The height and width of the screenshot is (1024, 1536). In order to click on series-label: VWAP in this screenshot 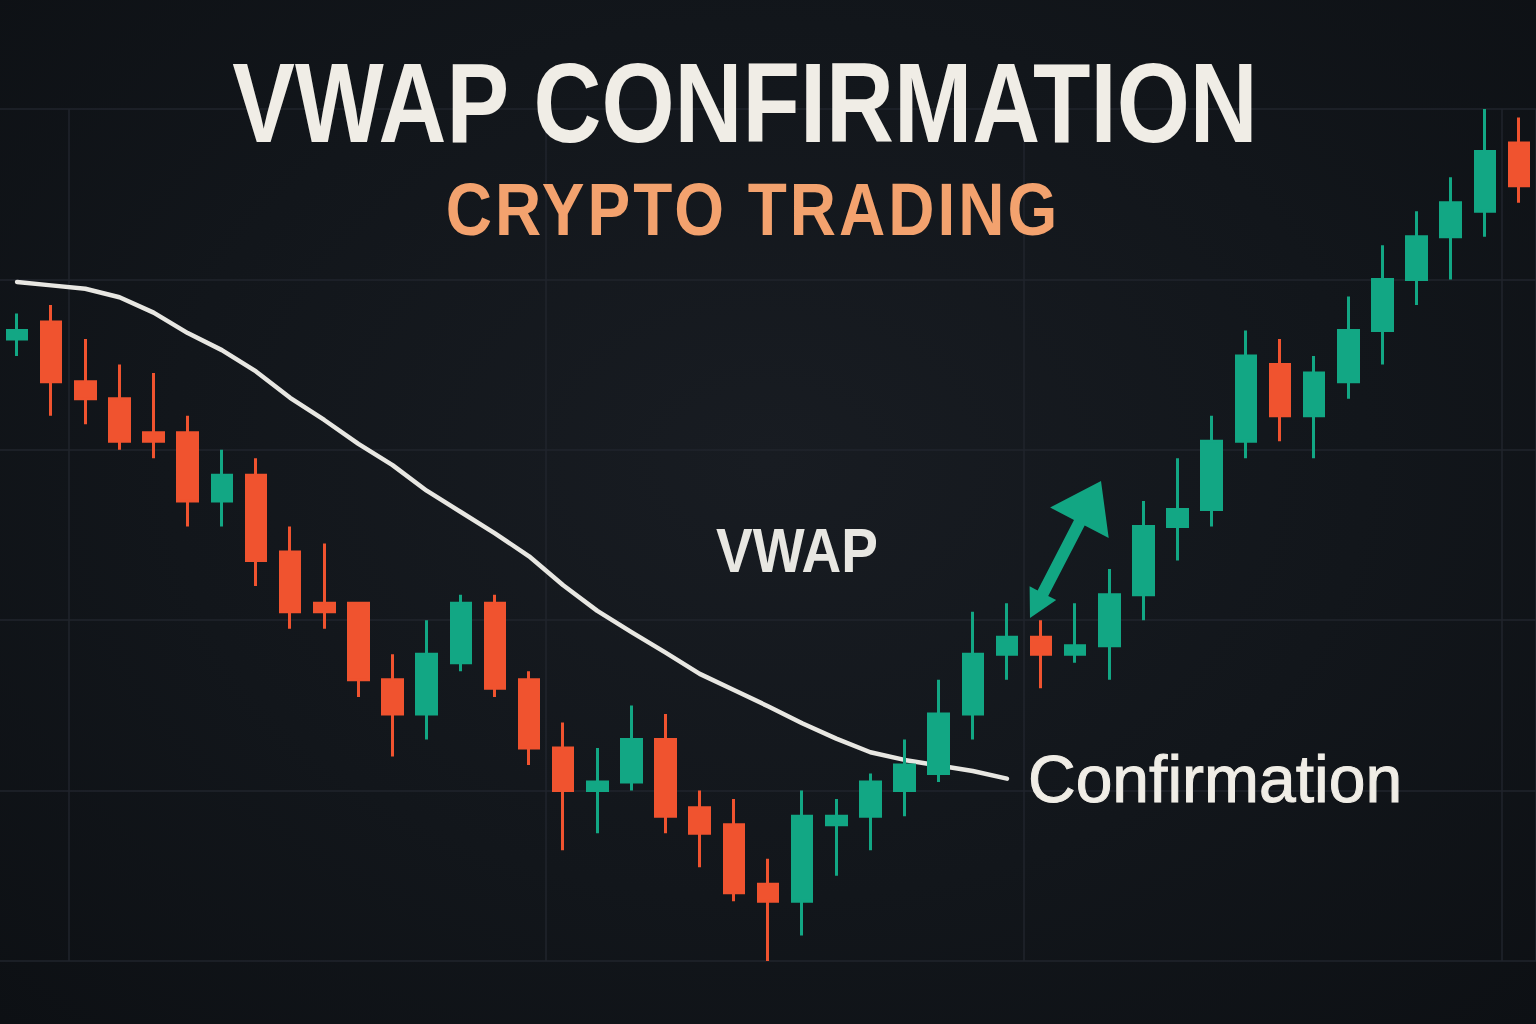, I will do `click(797, 550)`.